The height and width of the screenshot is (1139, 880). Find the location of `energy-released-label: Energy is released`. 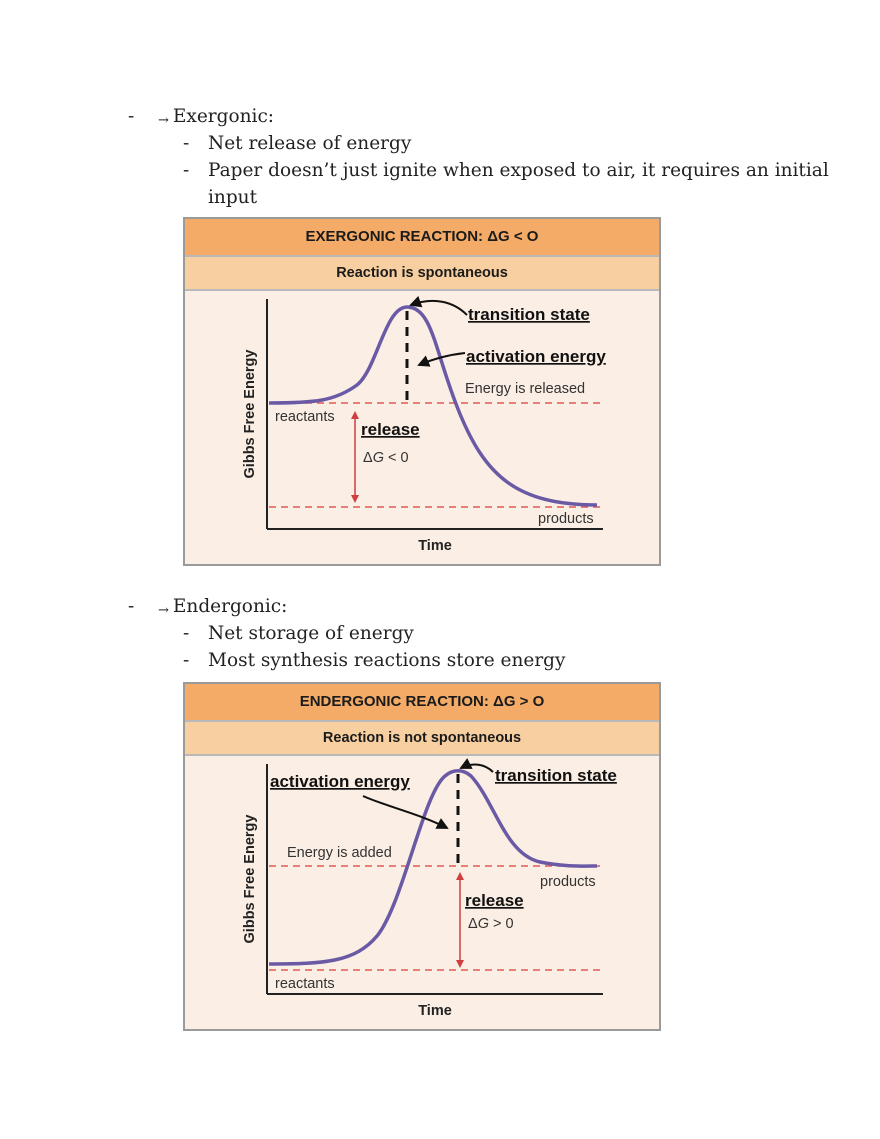

energy-released-label: Energy is released is located at coordinates (525, 389).